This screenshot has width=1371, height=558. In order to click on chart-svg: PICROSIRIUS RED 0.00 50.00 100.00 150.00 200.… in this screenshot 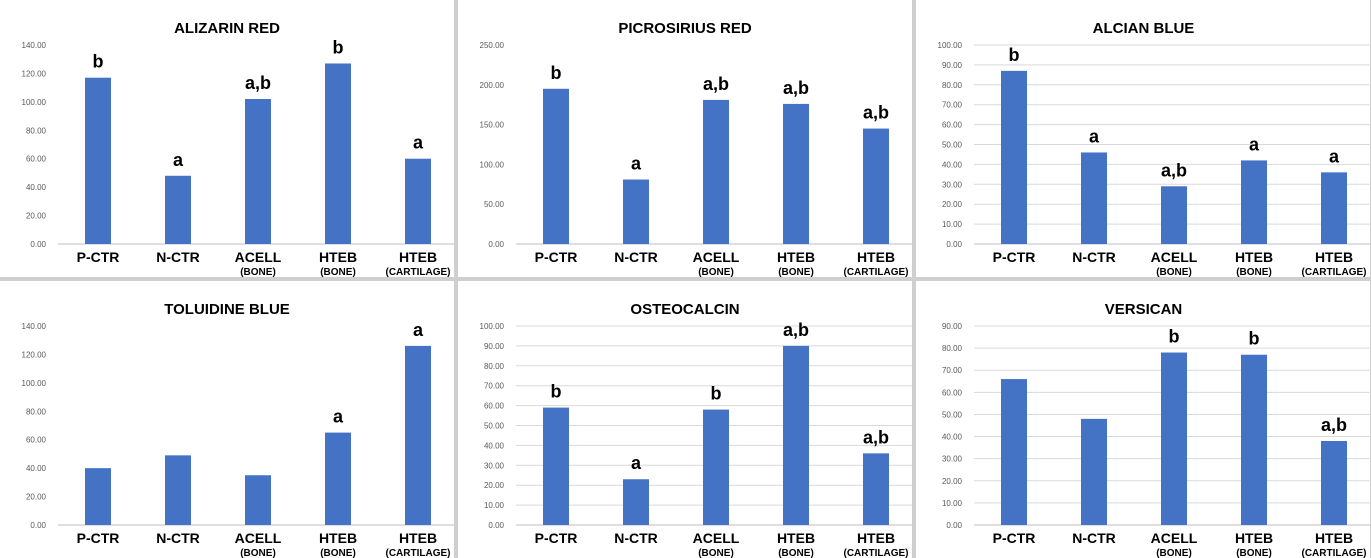, I will do `click(696, 148)`.